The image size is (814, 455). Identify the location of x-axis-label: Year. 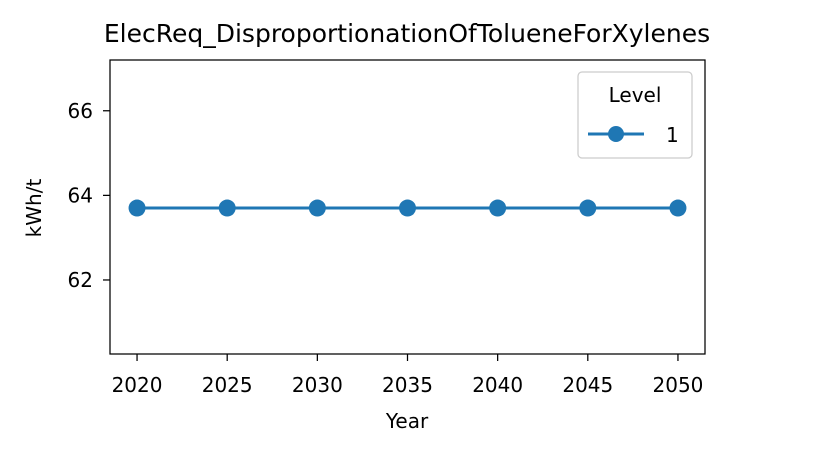
(407, 421).